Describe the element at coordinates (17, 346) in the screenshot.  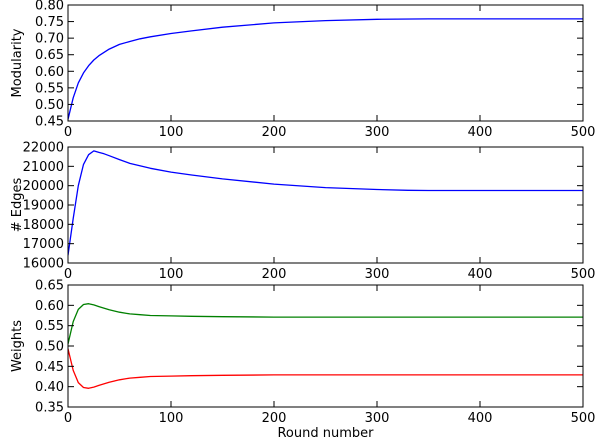
I see `y-axis-label: Weights` at that location.